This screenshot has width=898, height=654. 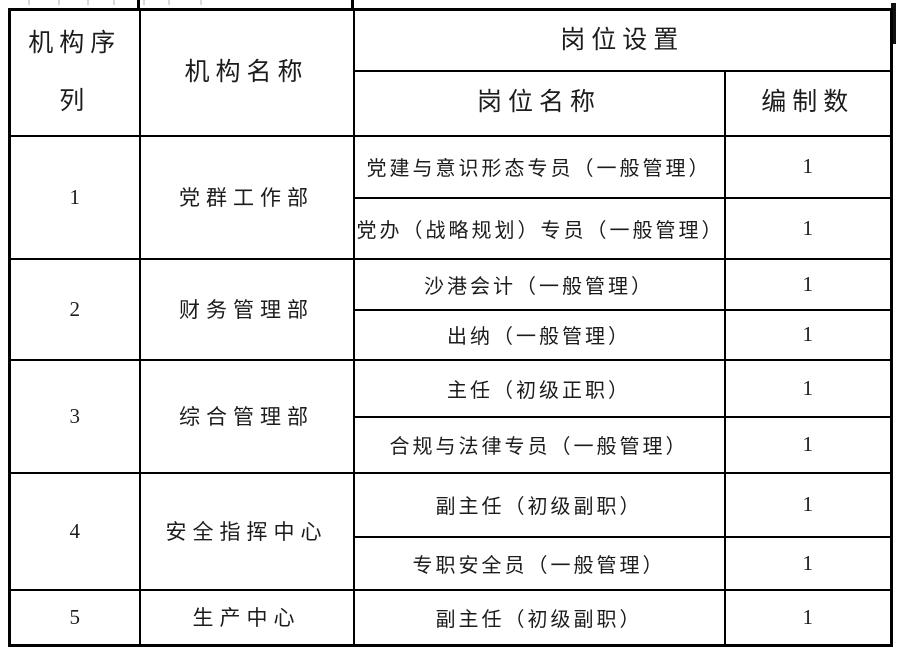 I want to click on org-name-cell: 党群工作部, so click(x=246, y=197).